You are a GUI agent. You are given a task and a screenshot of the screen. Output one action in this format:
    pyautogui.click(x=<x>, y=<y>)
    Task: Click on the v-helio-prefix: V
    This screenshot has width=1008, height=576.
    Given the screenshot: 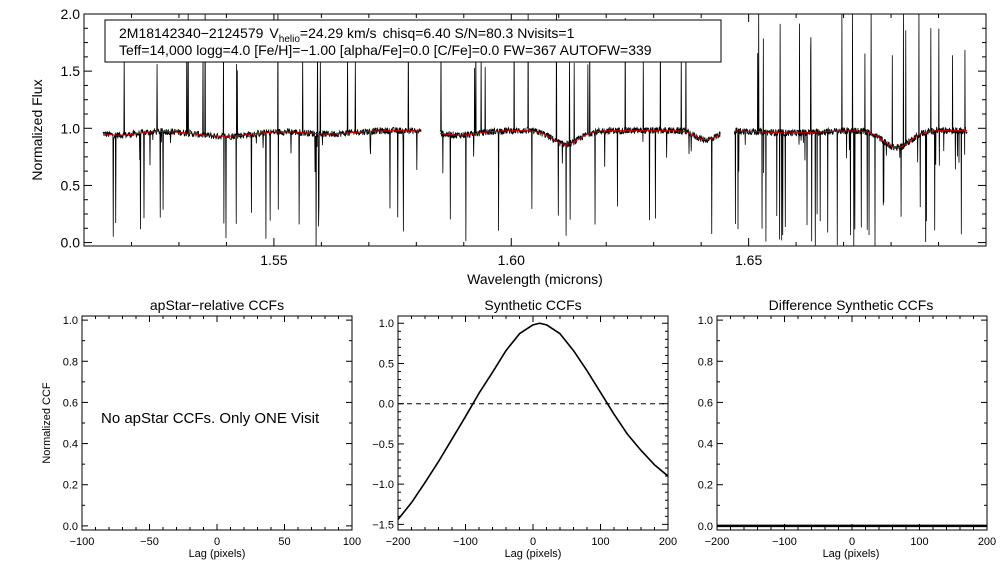 What is the action you would take?
    pyautogui.click(x=274, y=33)
    